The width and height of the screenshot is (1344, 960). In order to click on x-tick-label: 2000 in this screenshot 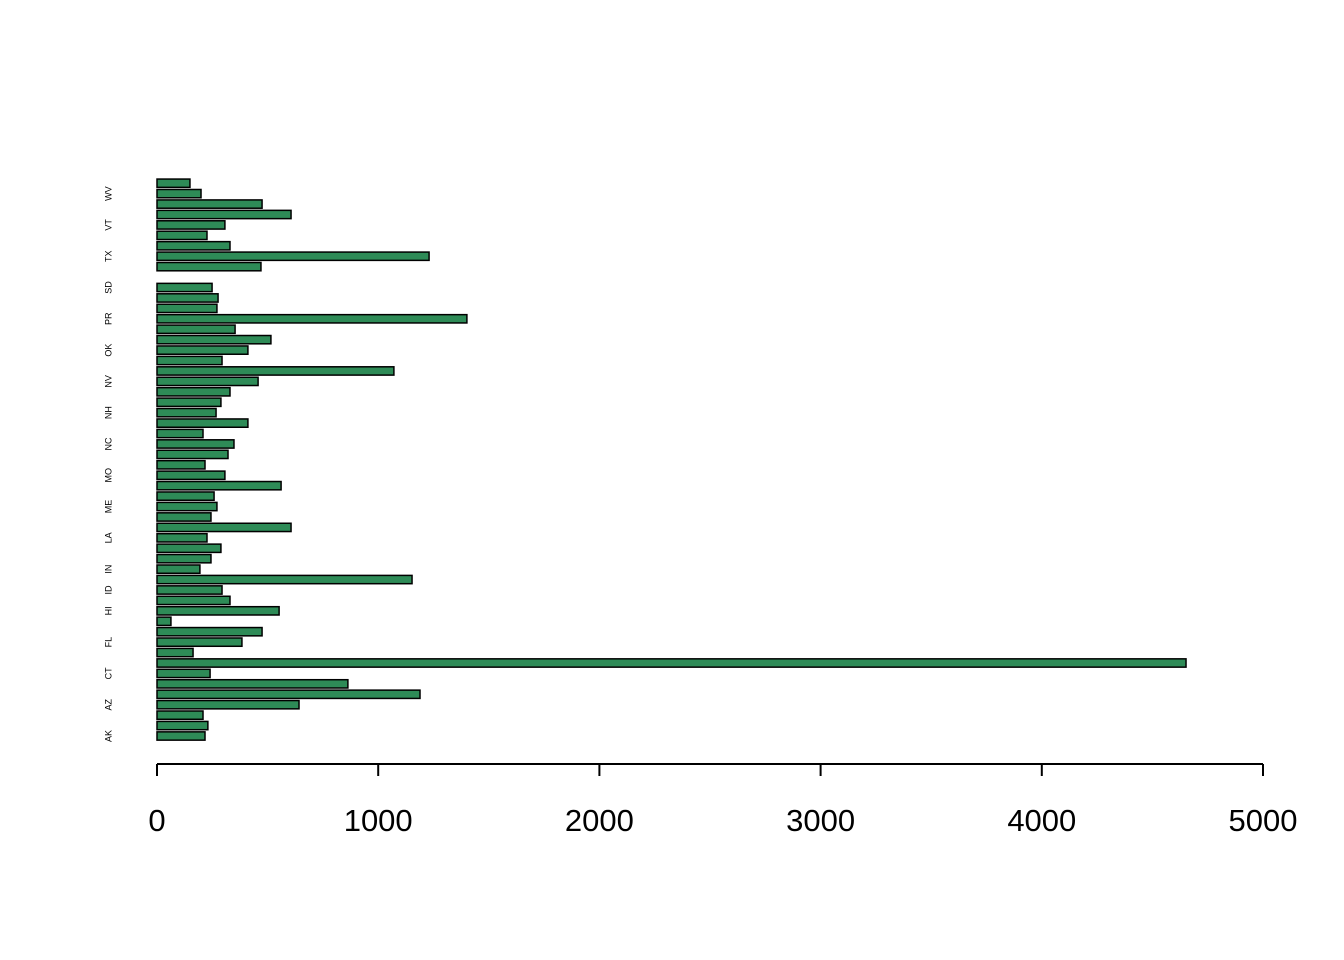, I will do `click(599, 820)`.